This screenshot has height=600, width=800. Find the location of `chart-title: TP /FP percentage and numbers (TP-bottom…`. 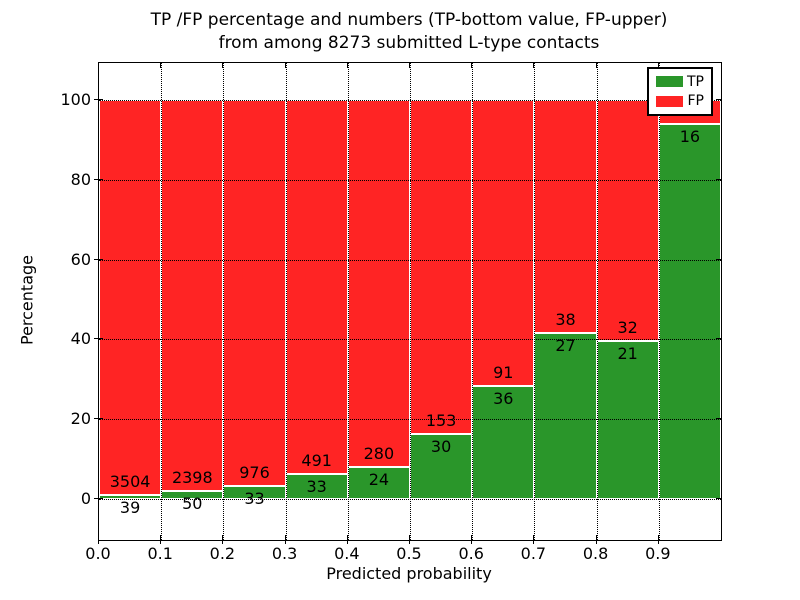

chart-title: TP /FP percentage and numbers (TP-bottom… is located at coordinates (409, 32).